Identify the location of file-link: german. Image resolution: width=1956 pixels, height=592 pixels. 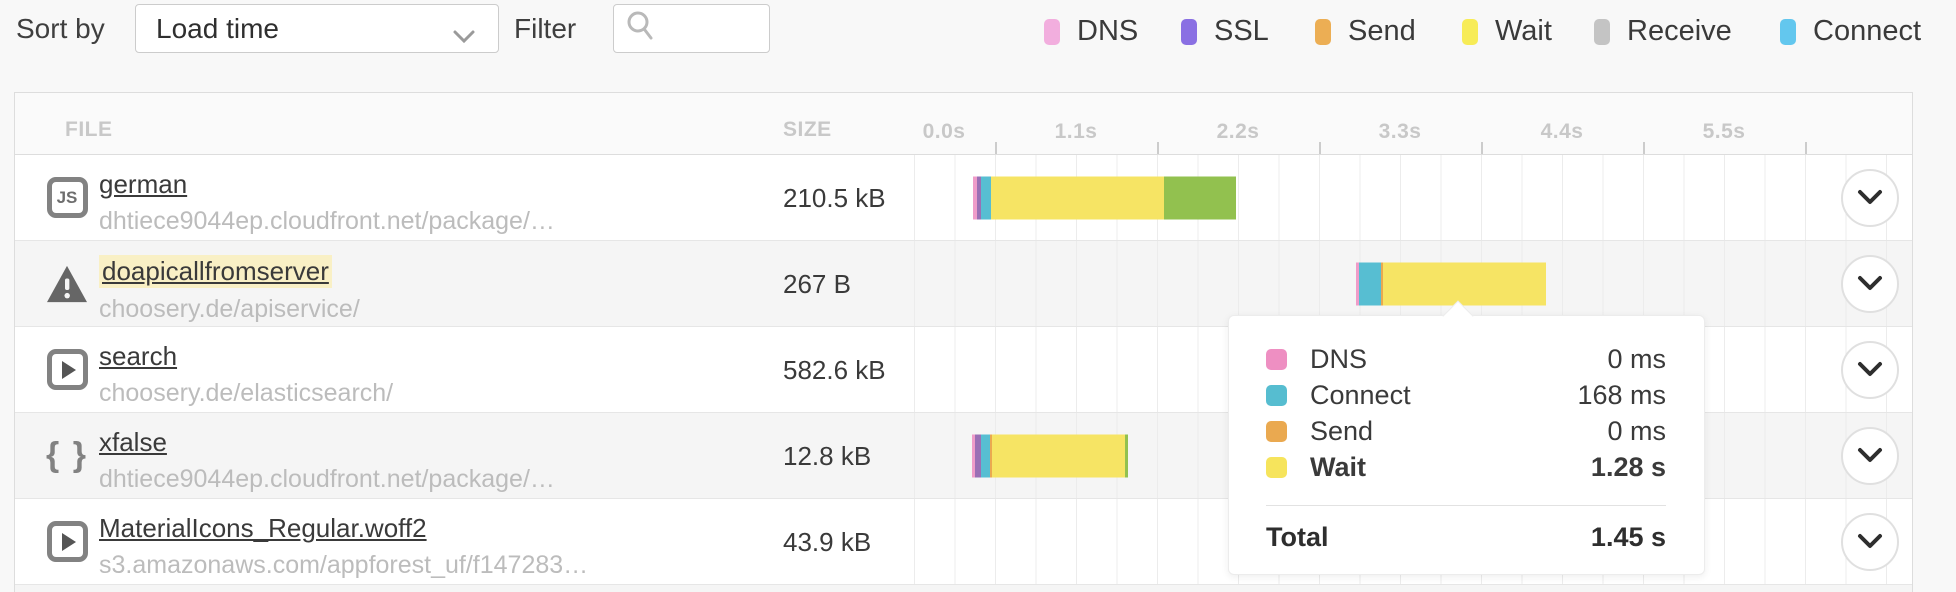
(143, 184).